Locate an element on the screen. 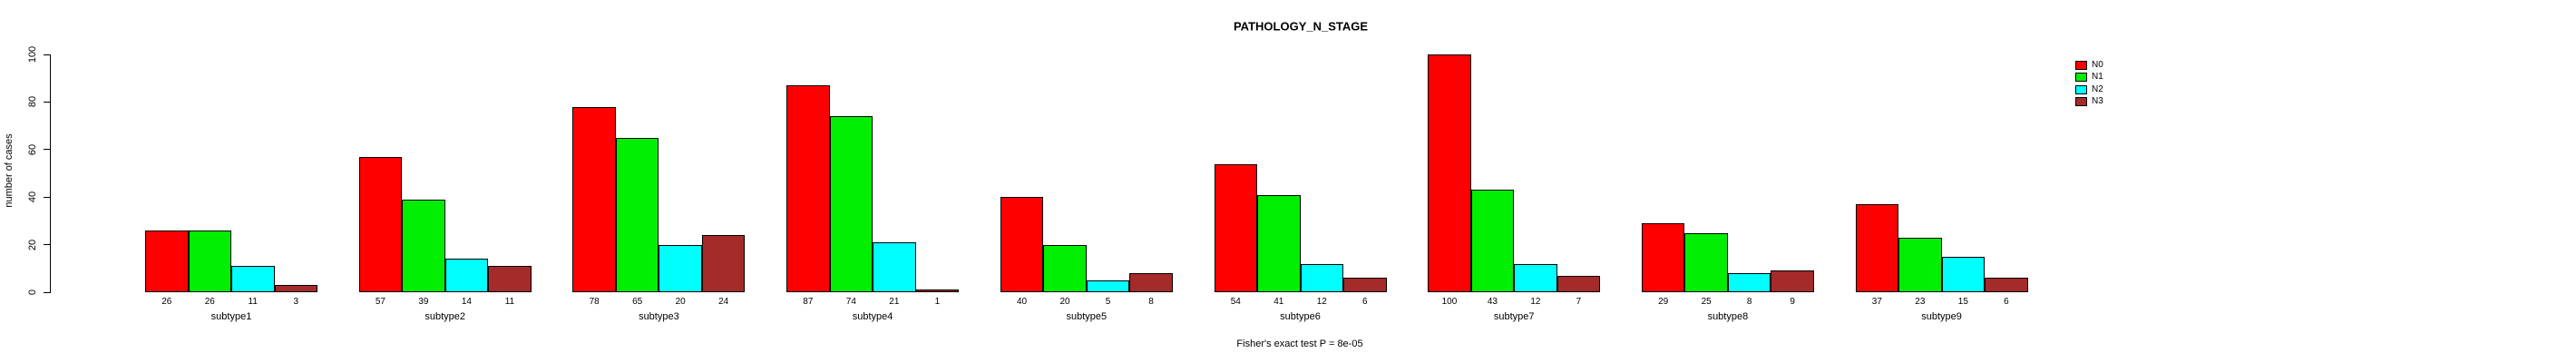 The image size is (2576, 363). bar-n0-subtype4 is located at coordinates (808, 188).